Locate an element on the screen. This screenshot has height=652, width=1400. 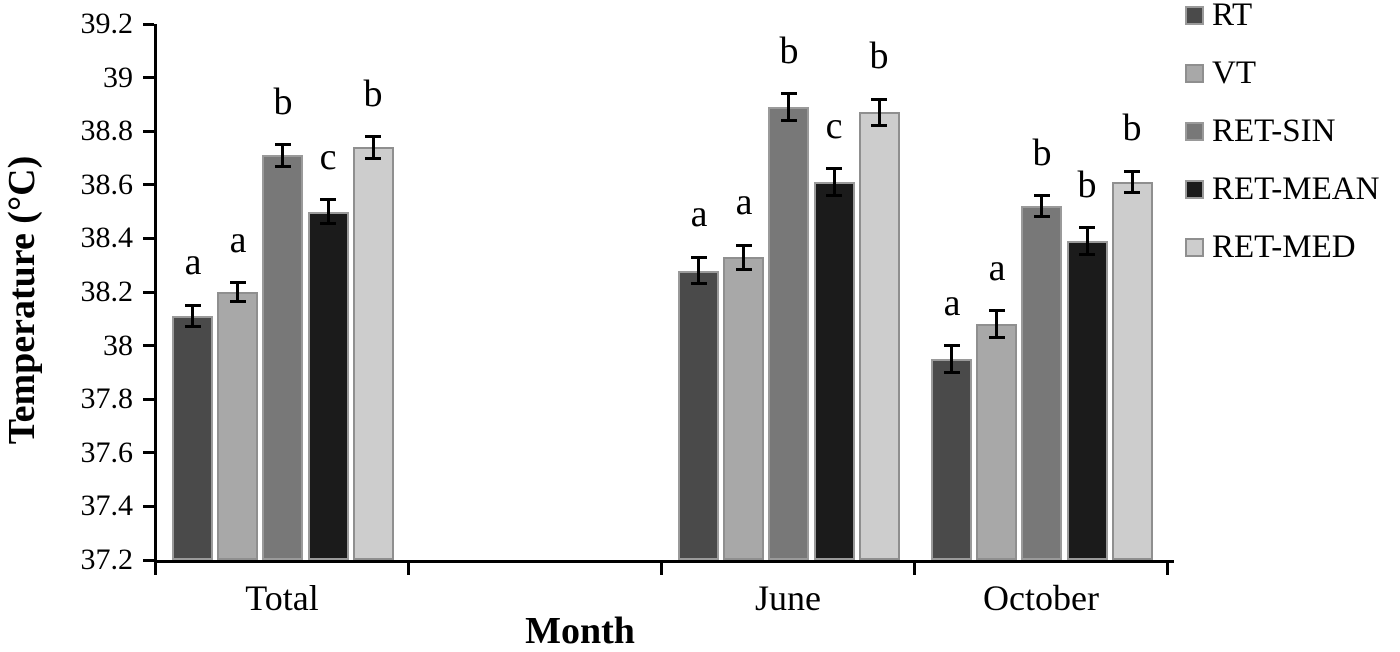
bar-rt-june is located at coordinates (698, 415).